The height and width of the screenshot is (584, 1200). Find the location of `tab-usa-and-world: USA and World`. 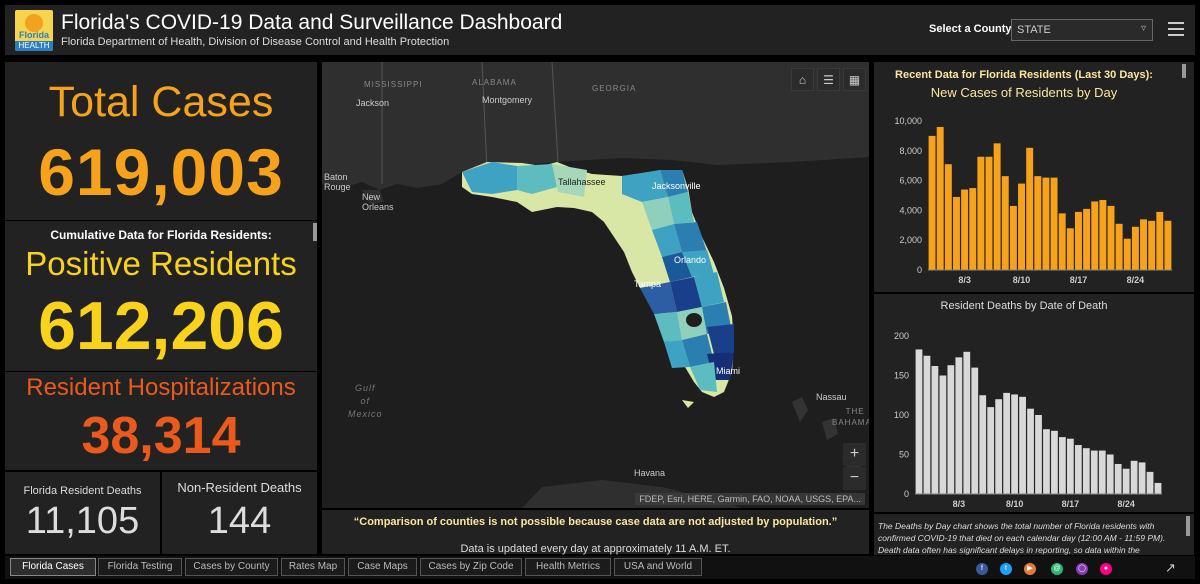

tab-usa-and-world: USA and World is located at coordinates (658, 567).